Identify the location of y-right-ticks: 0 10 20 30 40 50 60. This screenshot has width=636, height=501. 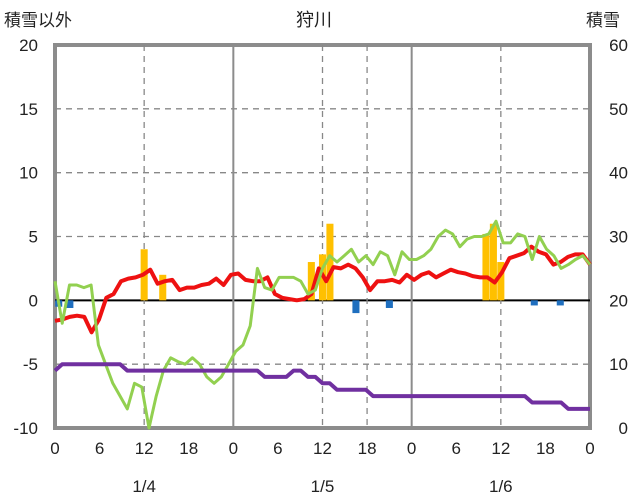
(618, 237).